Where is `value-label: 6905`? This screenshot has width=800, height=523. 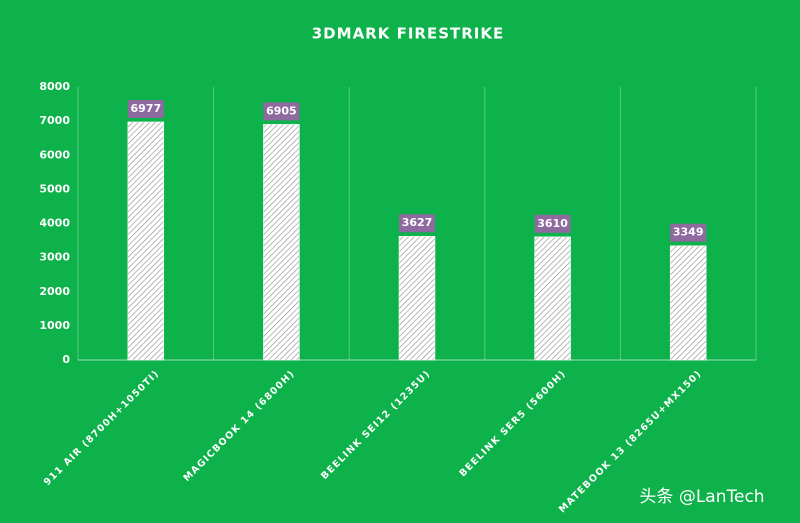 value-label: 6905 is located at coordinates (281, 110).